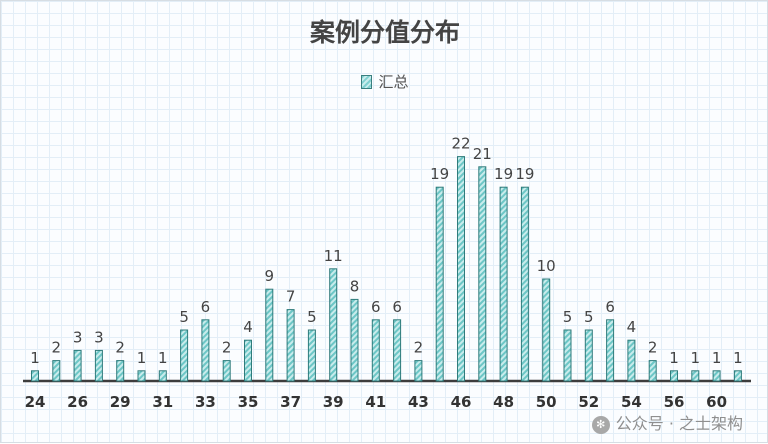  What do you see at coordinates (546, 266) in the screenshot?
I see `data-label-50: 10` at bounding box center [546, 266].